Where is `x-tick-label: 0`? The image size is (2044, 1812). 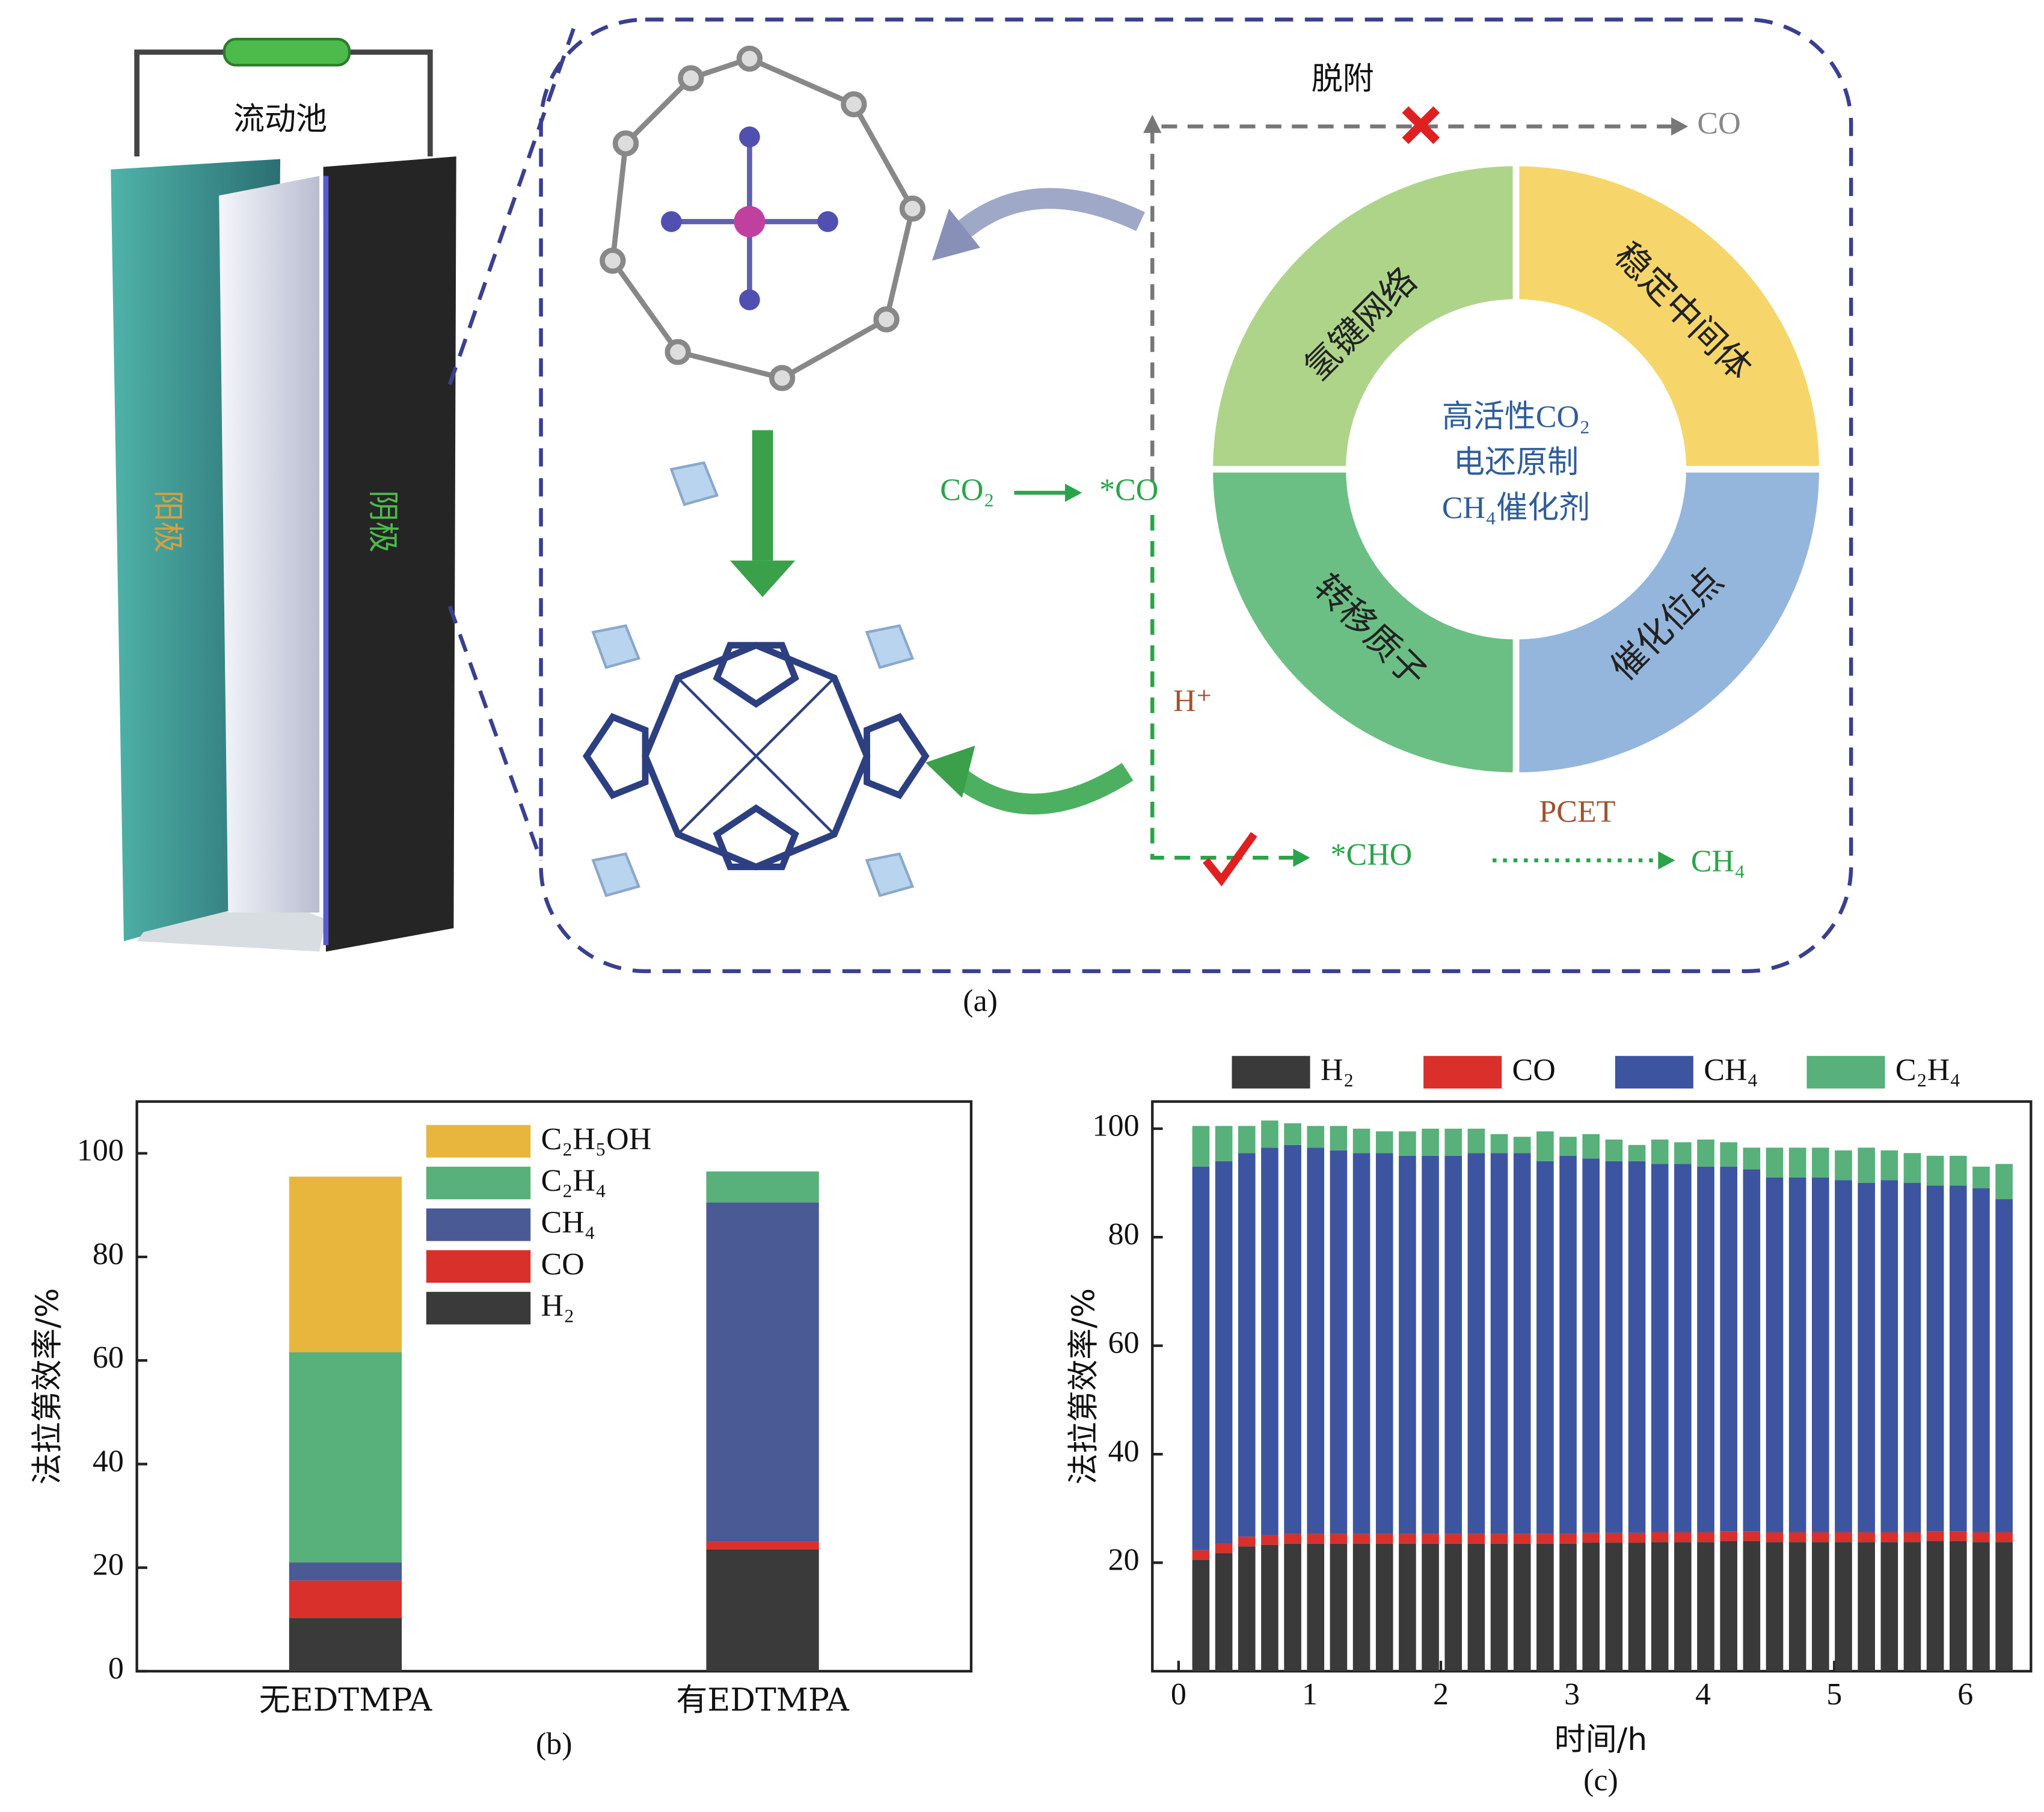
x-tick-label: 0 is located at coordinates (1178, 1695).